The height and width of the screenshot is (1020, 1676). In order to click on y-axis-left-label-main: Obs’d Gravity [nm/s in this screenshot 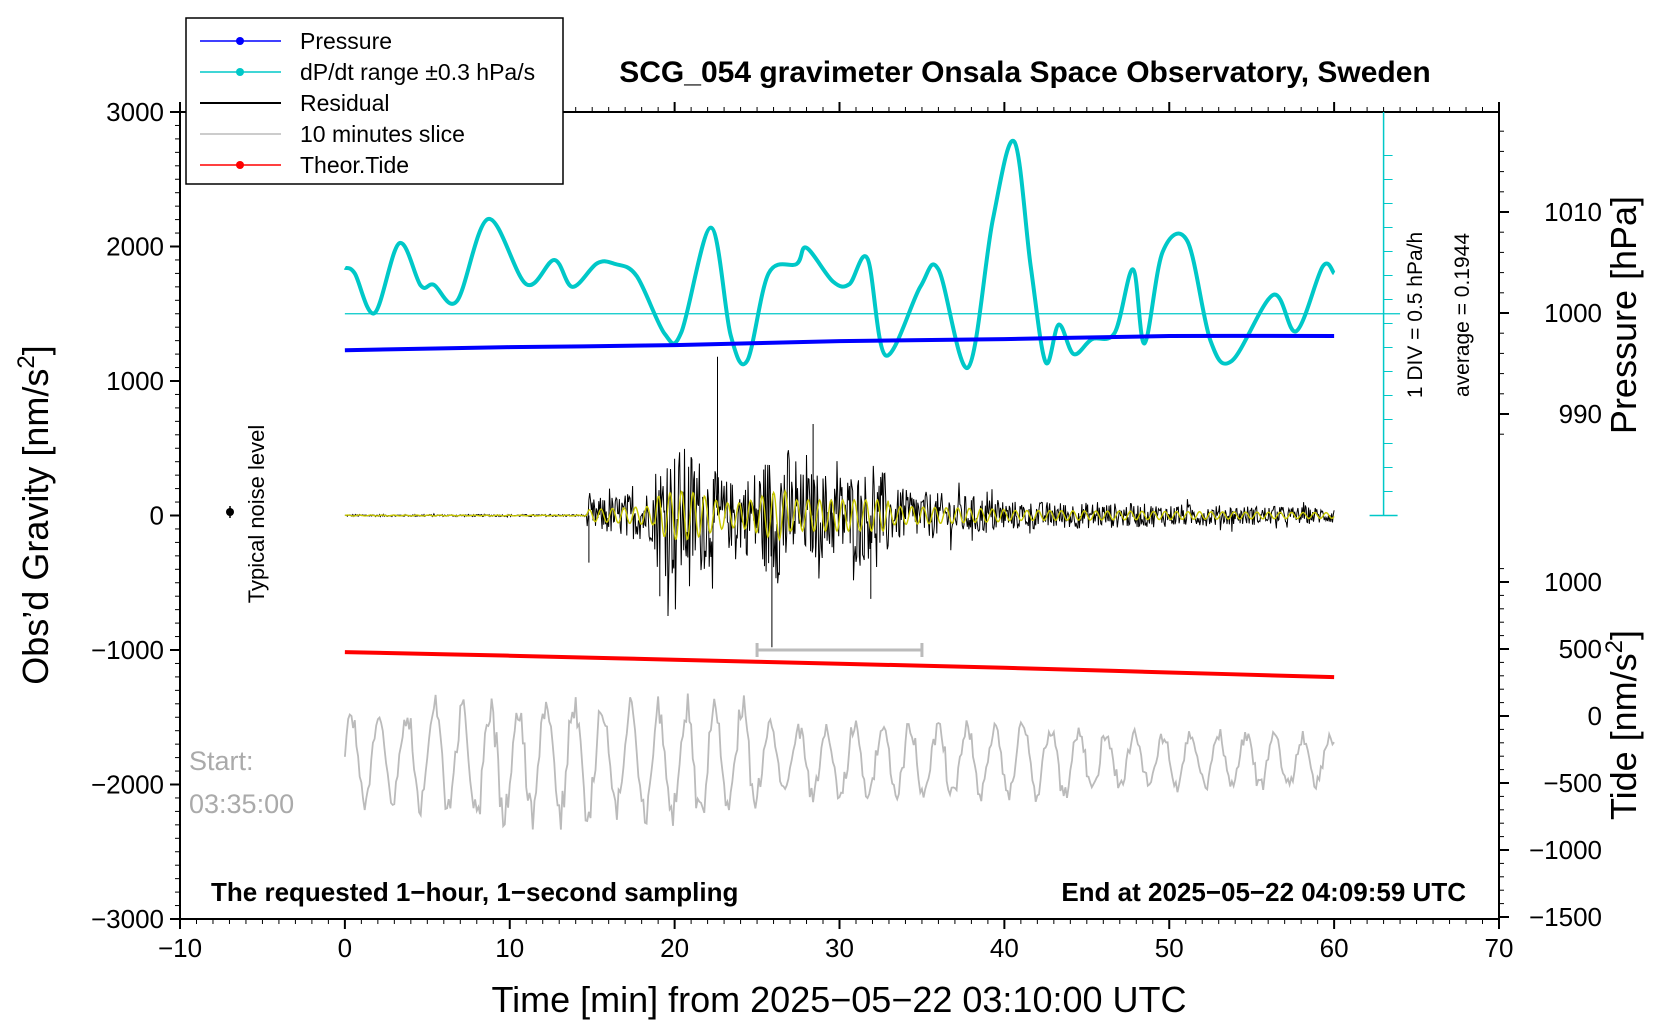, I will do `click(35, 527)`.